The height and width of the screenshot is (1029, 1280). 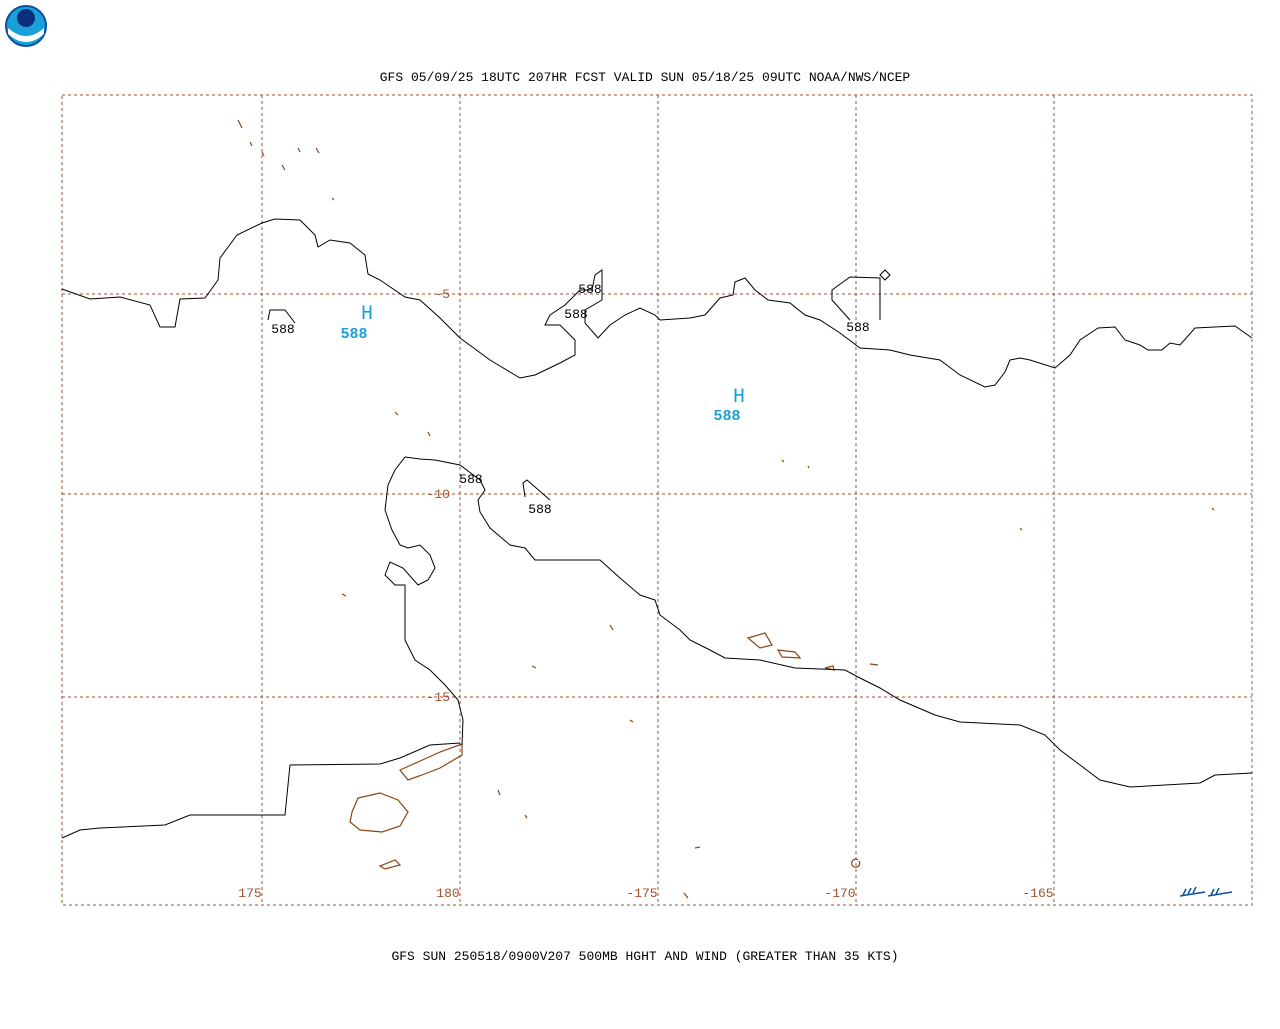 I want to click on lat-label: -15, so click(x=438, y=697).